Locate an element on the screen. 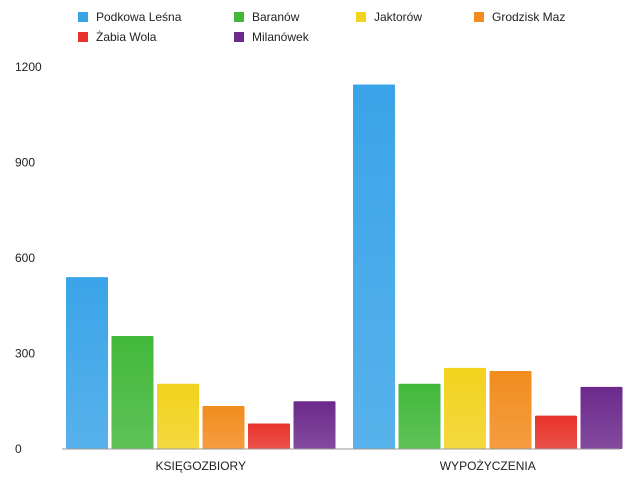 The width and height of the screenshot is (630, 485). legend-label: Grodzisk Maz is located at coordinates (528, 17).